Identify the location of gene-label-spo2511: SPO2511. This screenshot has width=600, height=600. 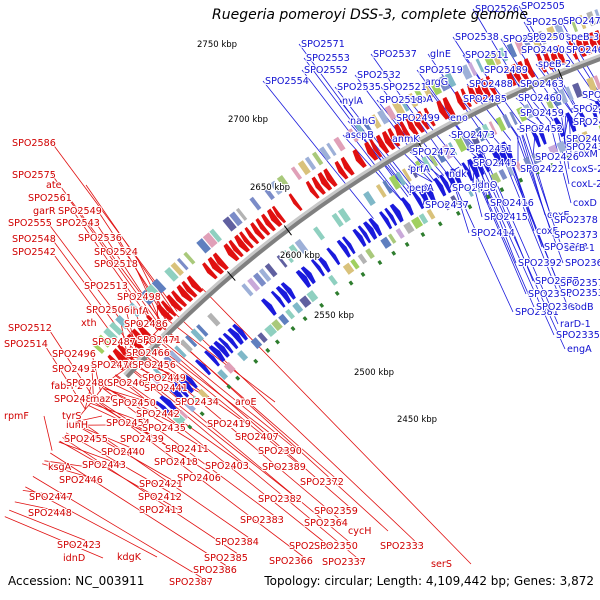
(487, 55).